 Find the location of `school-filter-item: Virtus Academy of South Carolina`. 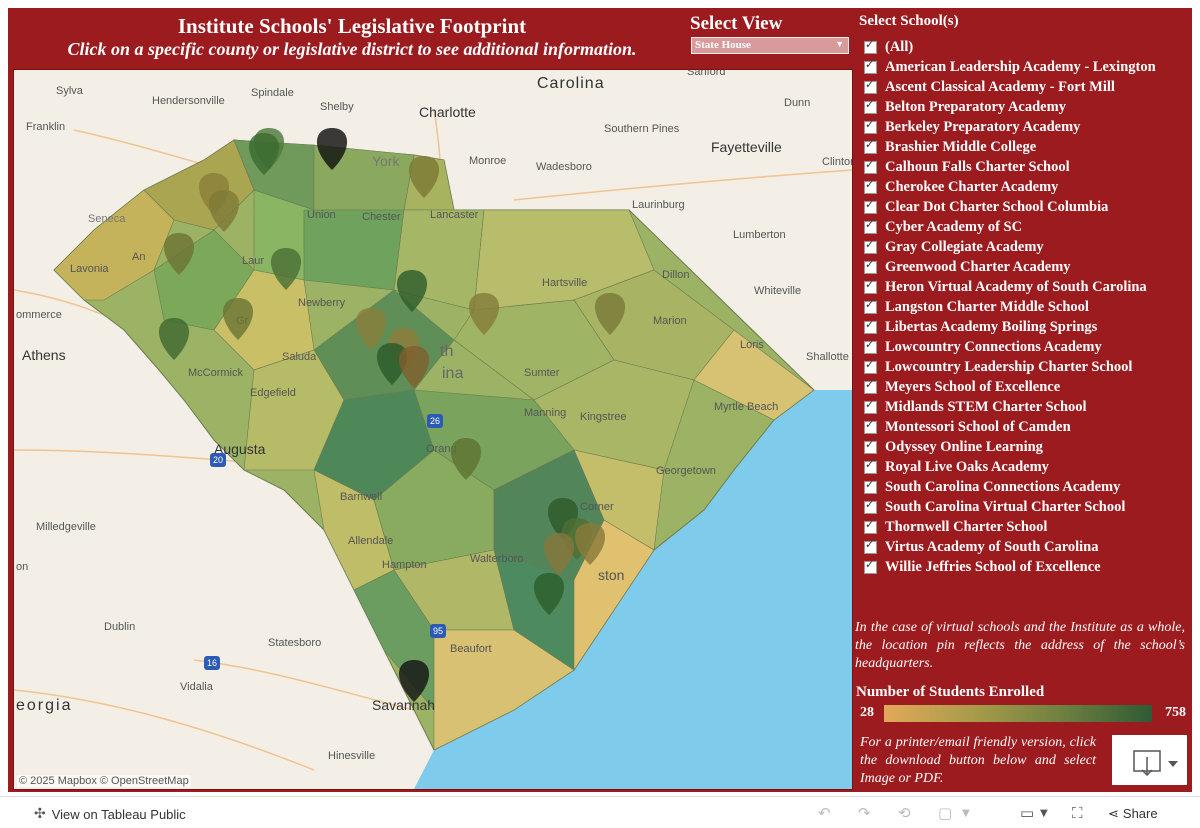

school-filter-item: Virtus Academy of South Carolina is located at coordinates (1024, 547).